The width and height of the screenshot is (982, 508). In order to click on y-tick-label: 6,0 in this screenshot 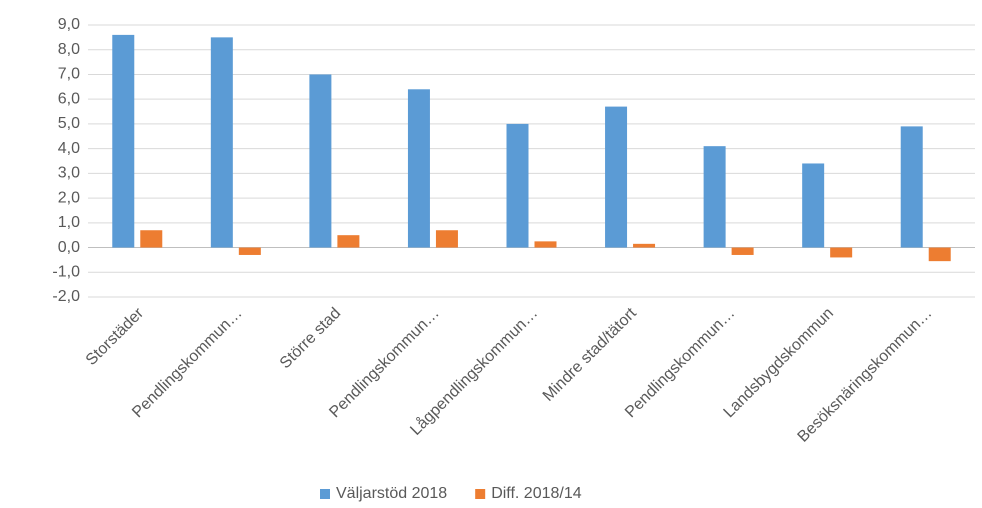, I will do `click(69, 98)`.